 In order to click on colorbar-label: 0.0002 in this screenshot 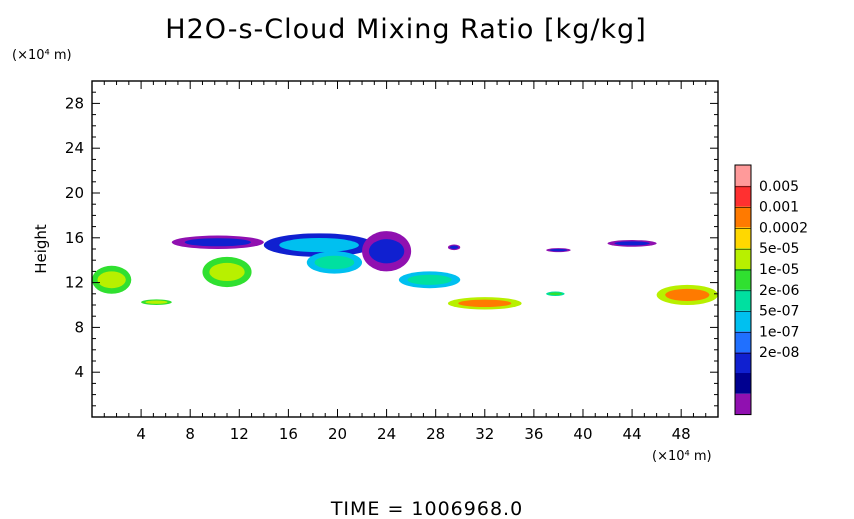, I will do `click(783, 228)`.